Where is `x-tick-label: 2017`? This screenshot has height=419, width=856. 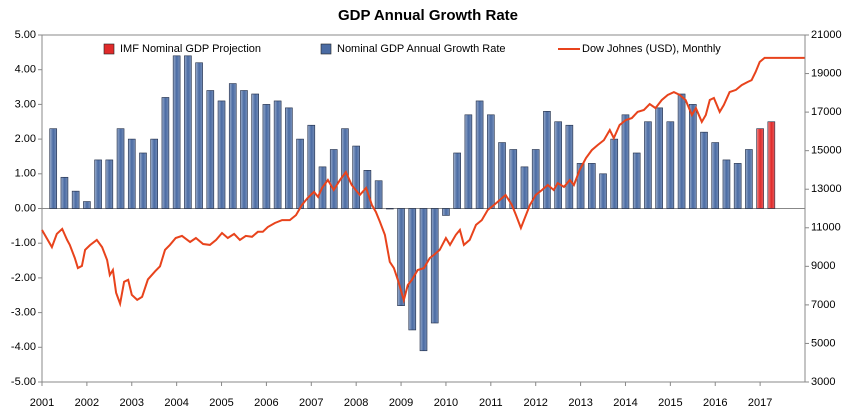
x-tick-label: 2017 is located at coordinates (760, 403).